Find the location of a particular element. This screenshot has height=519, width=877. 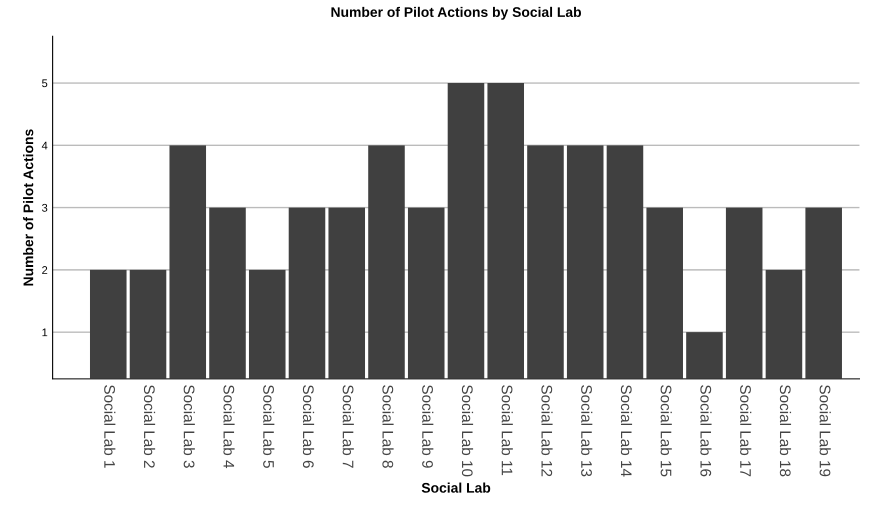

x-tick-label: Social Lab 1 is located at coordinates (110, 426).